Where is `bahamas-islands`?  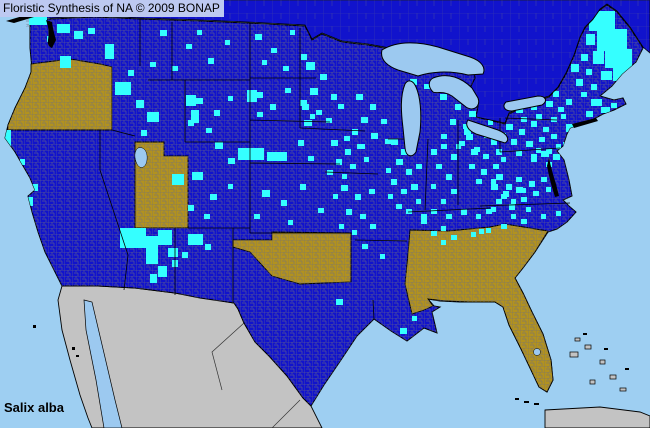 bahamas-islands is located at coordinates (598, 364).